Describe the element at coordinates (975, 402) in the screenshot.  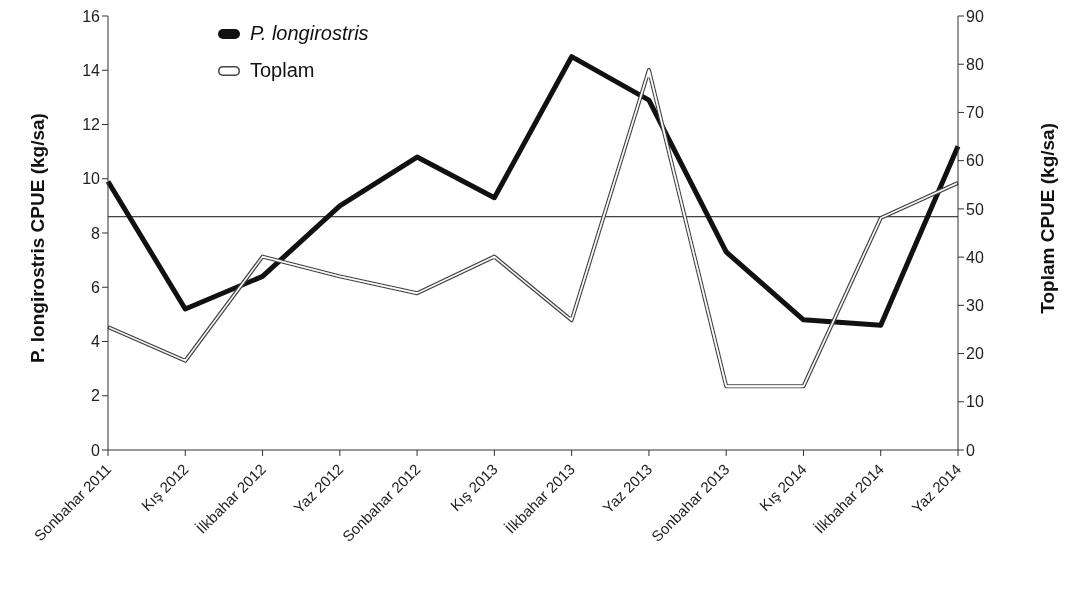
I see `y2-tick-label: 10` at that location.